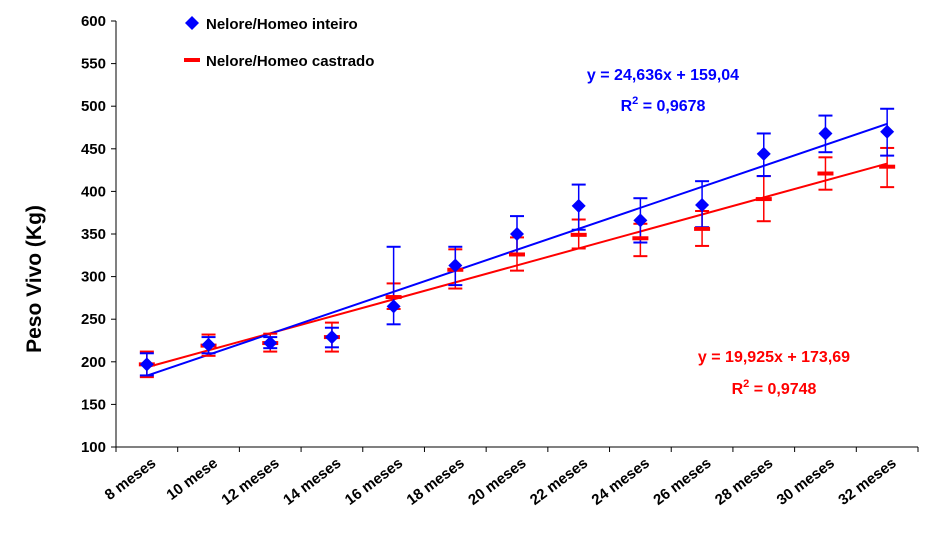  Describe the element at coordinates (436, 482) in the screenshot. I see `x-tick-label: 18 meses` at that location.